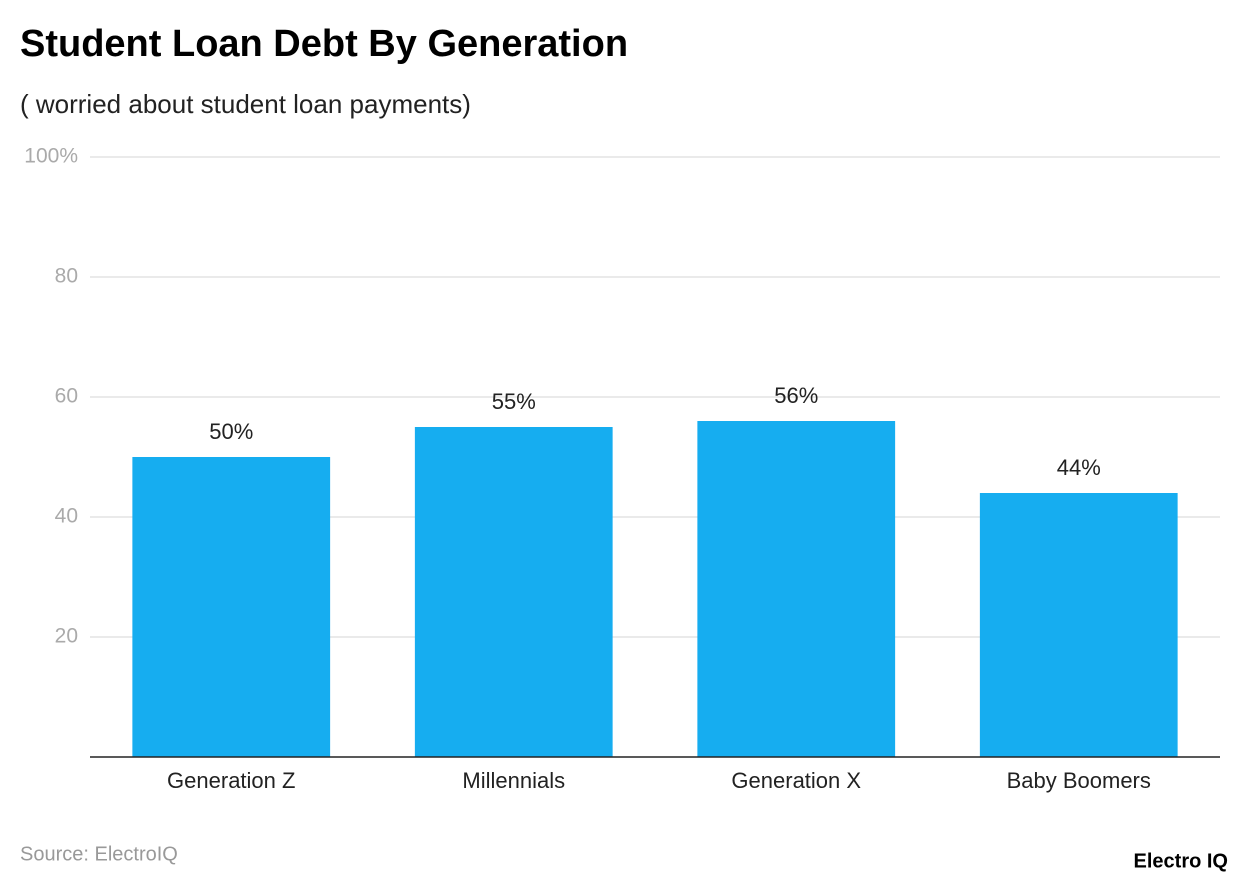  What do you see at coordinates (1079, 467) in the screenshot?
I see `value-label: 44%` at bounding box center [1079, 467].